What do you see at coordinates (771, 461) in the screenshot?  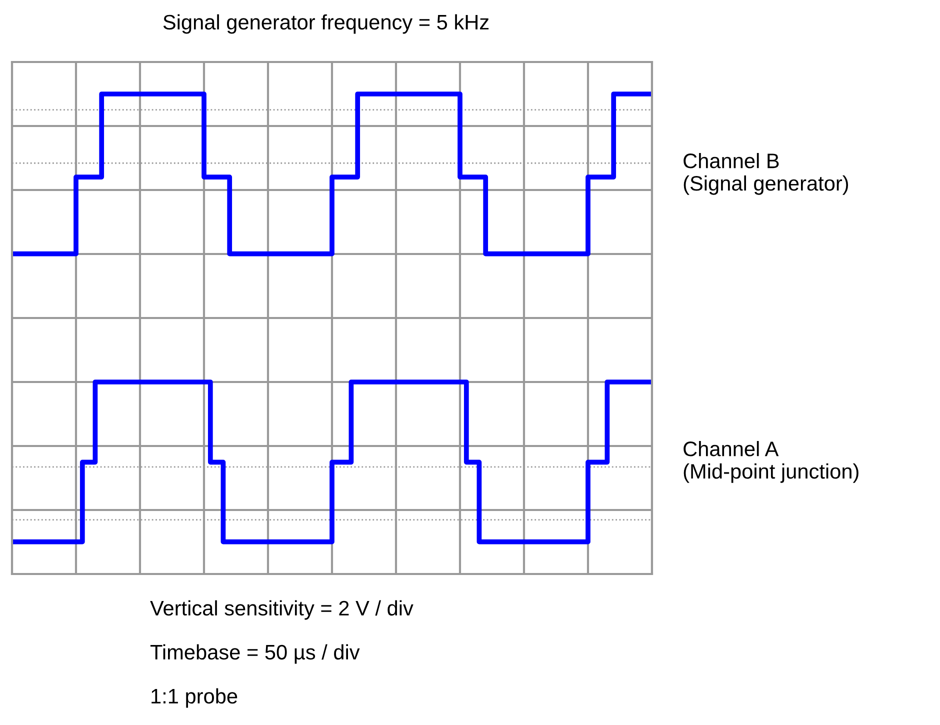 I see `text: Channel A (Mid-point junction)` at bounding box center [771, 461].